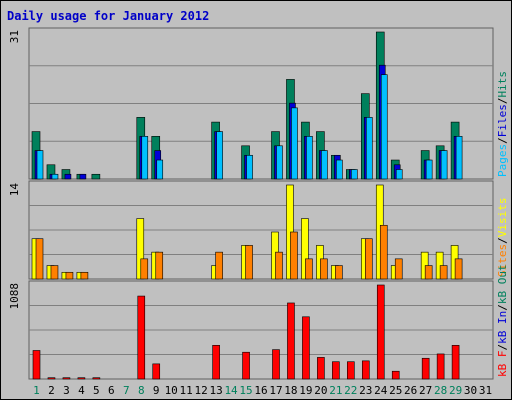 Image resolution: width=512 pixels, height=401 pixels. Describe the element at coordinates (502, 284) in the screenshot. I see `legend-entry: kB Out` at that location.